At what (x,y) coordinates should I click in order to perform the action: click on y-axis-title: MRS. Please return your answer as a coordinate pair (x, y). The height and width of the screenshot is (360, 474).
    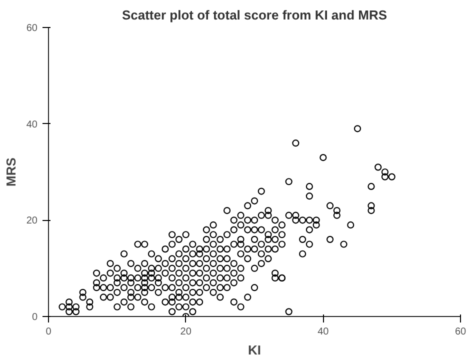
    Looking at the image, I should click on (10, 171).